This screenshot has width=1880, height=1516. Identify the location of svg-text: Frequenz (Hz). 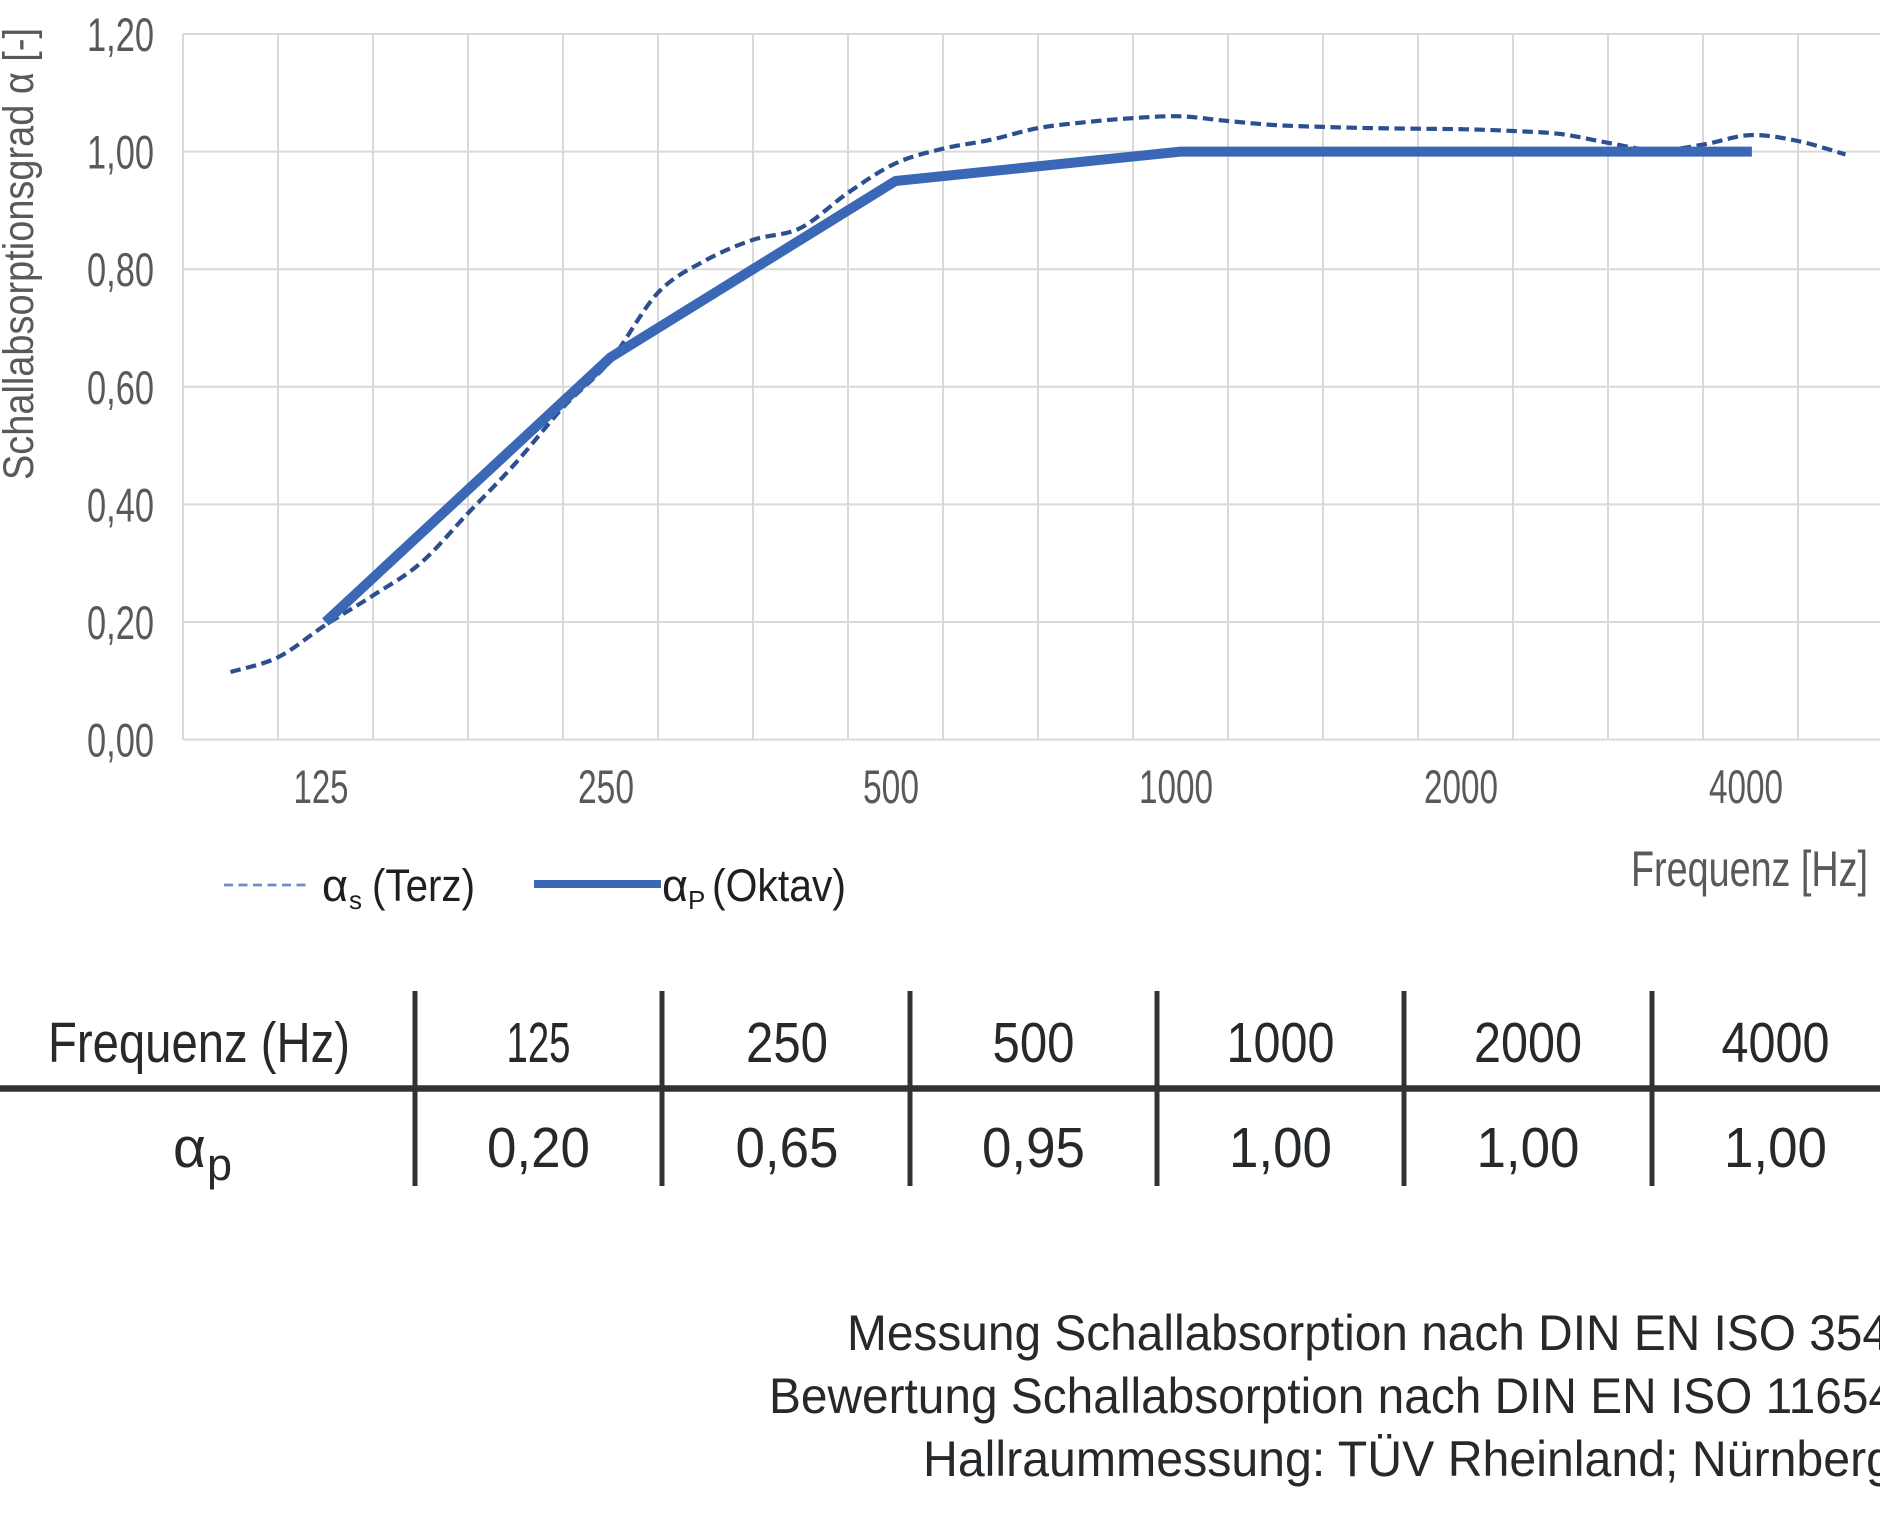
(199, 1043).